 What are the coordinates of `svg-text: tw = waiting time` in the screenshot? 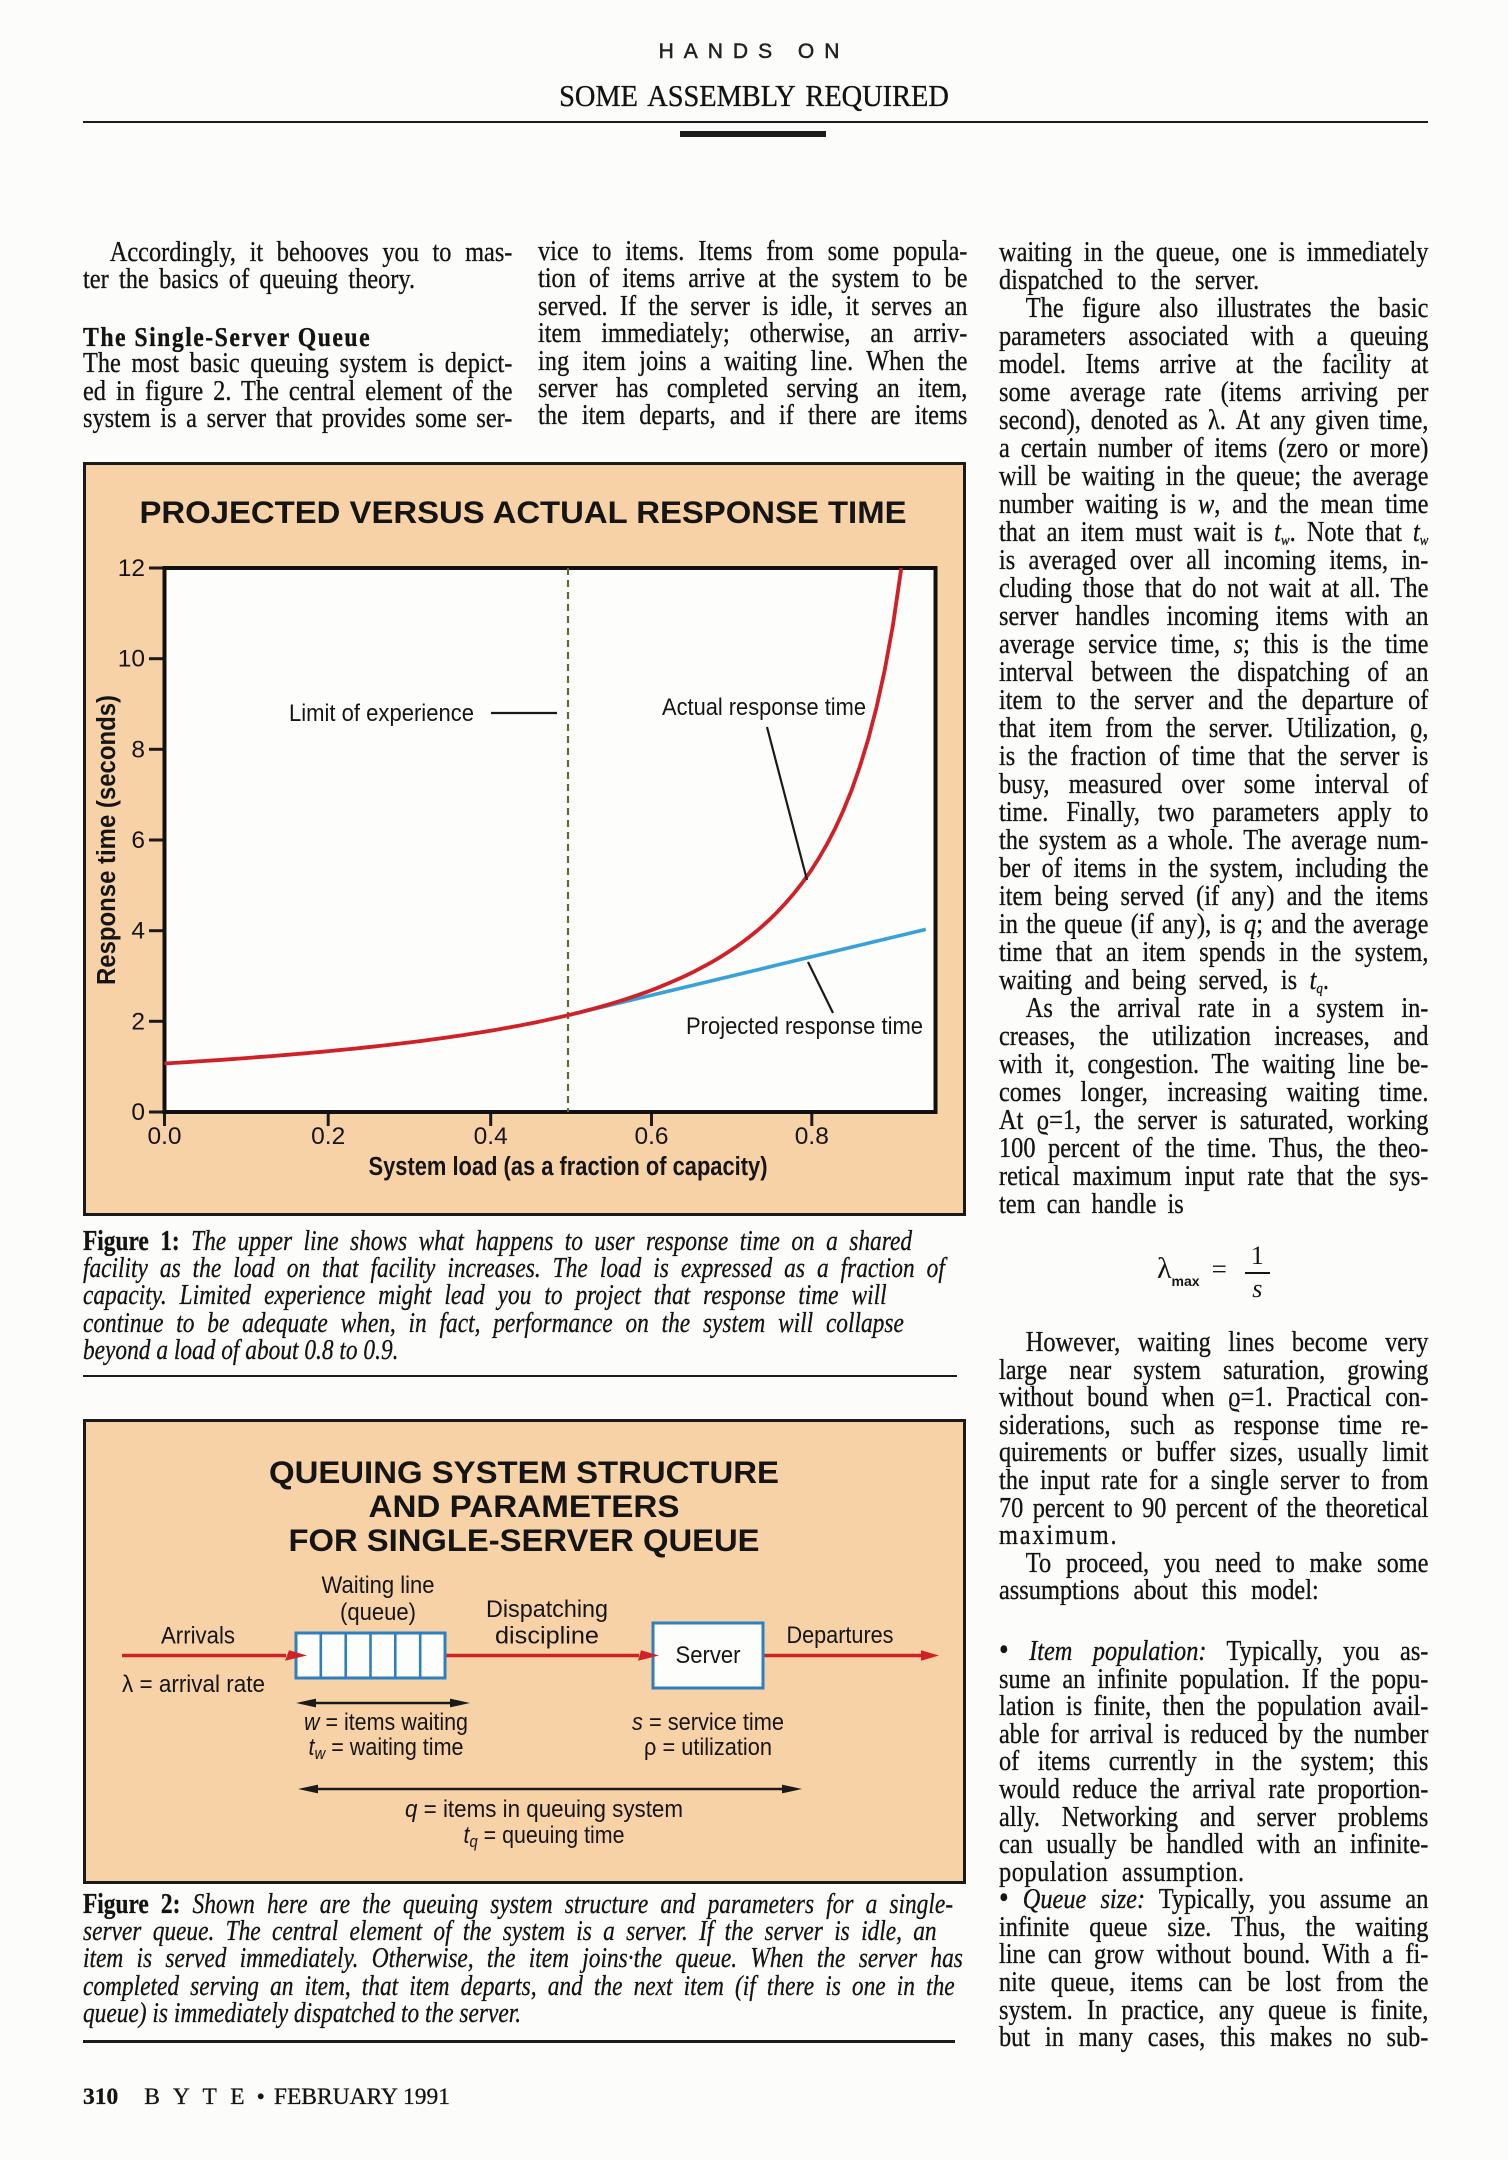 It's located at (386, 1748).